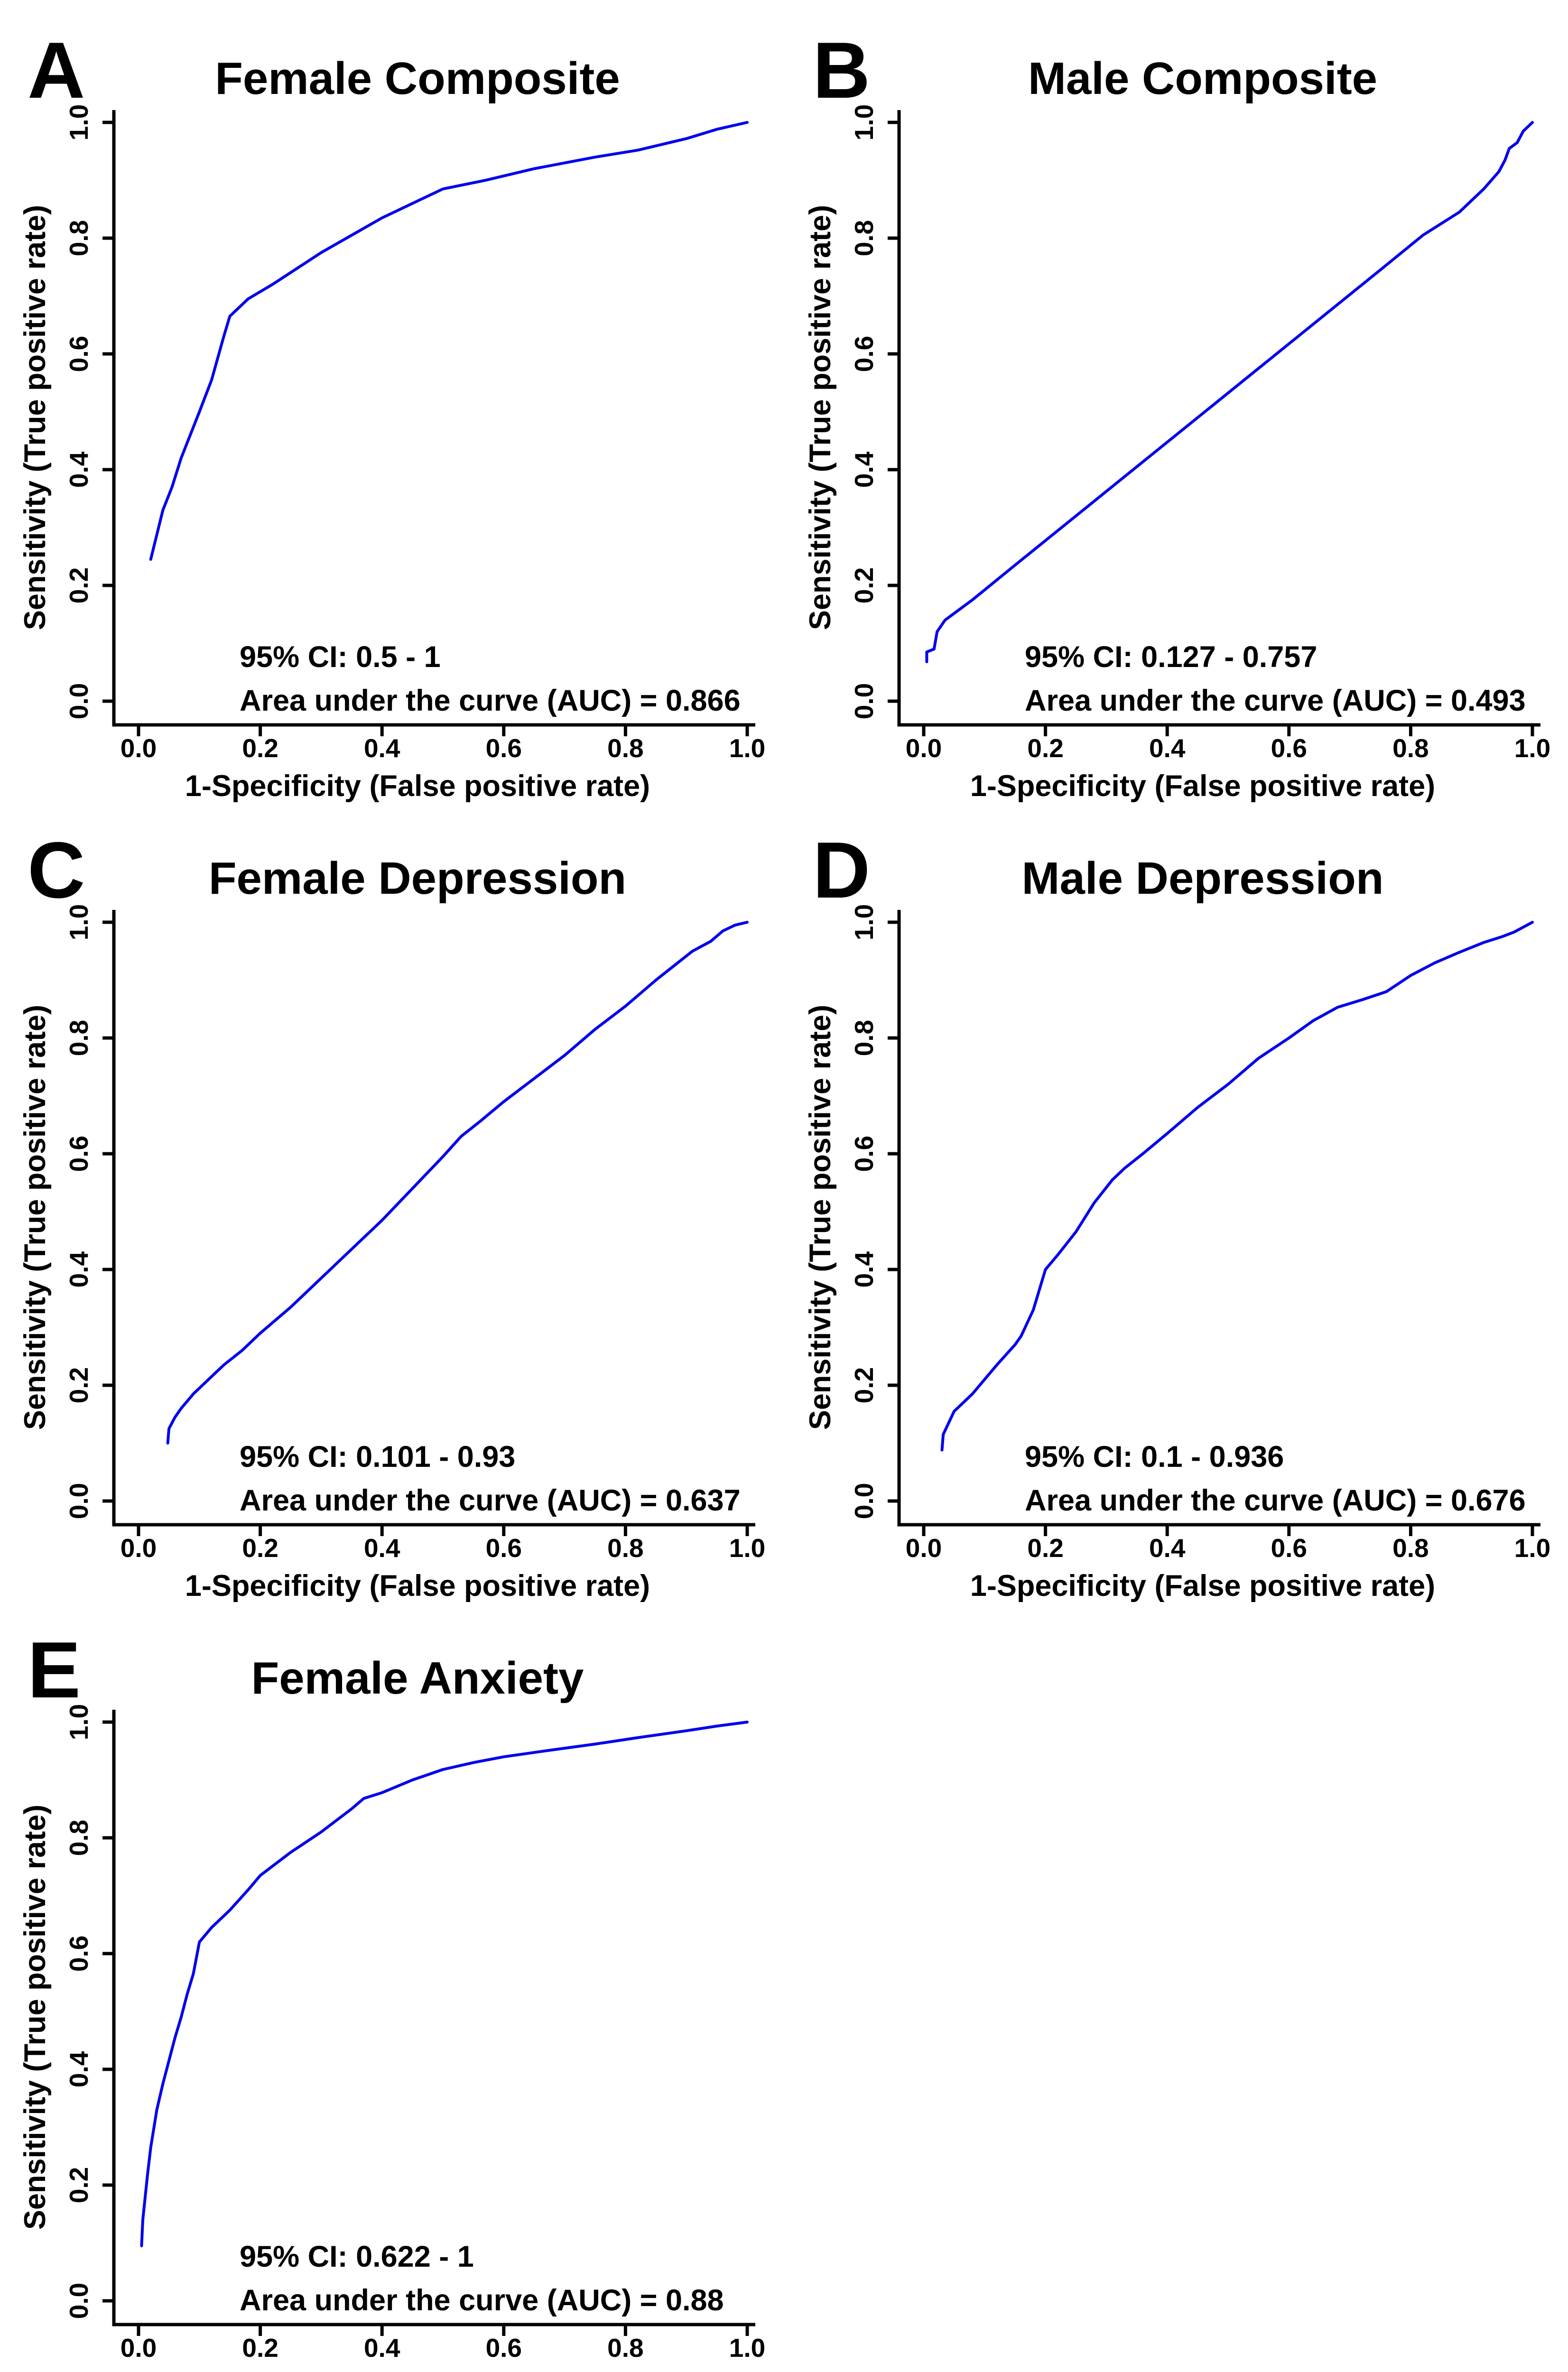 The width and height of the screenshot is (1568, 2372). What do you see at coordinates (56, 70) in the screenshot?
I see `panel-letter: A` at bounding box center [56, 70].